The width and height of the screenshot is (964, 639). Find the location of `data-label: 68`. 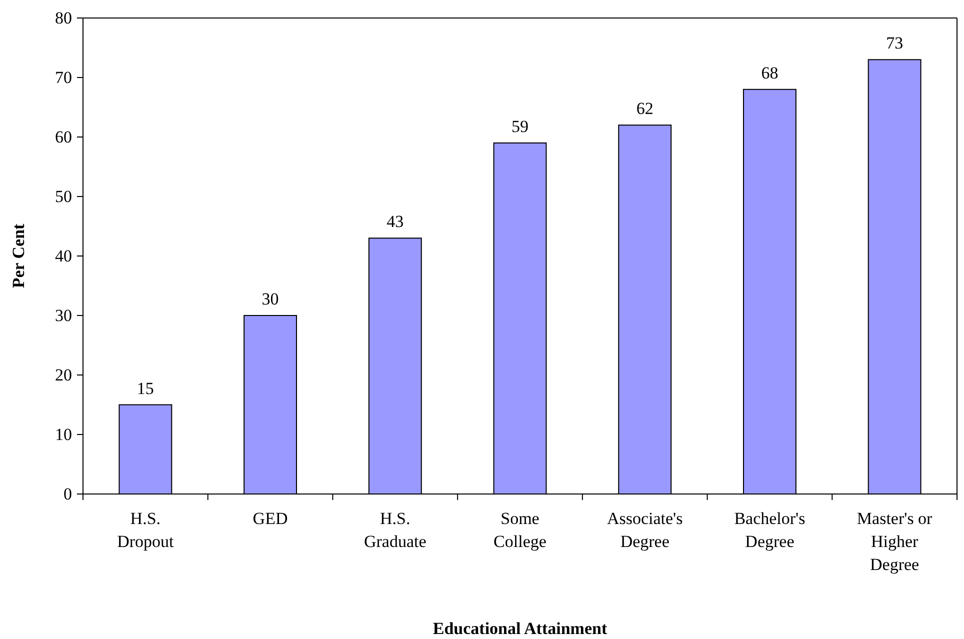

data-label: 68 is located at coordinates (769, 72).